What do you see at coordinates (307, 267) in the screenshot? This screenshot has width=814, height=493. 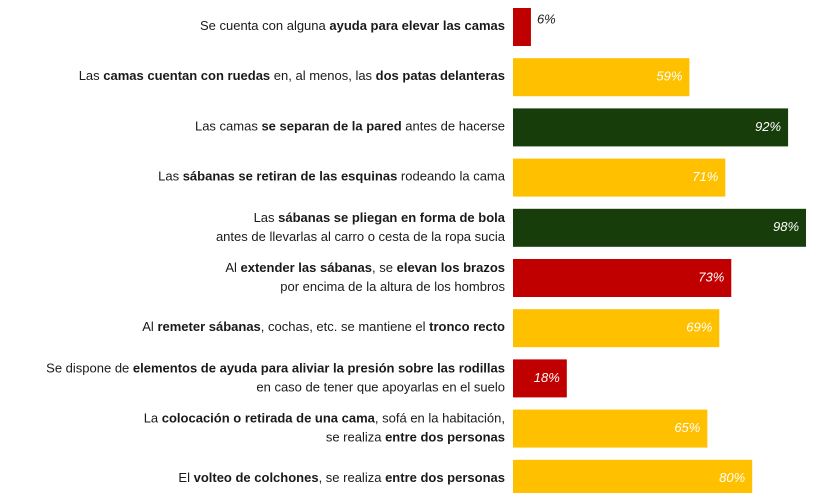 I see `label-segment: extender las sábanas` at bounding box center [307, 267].